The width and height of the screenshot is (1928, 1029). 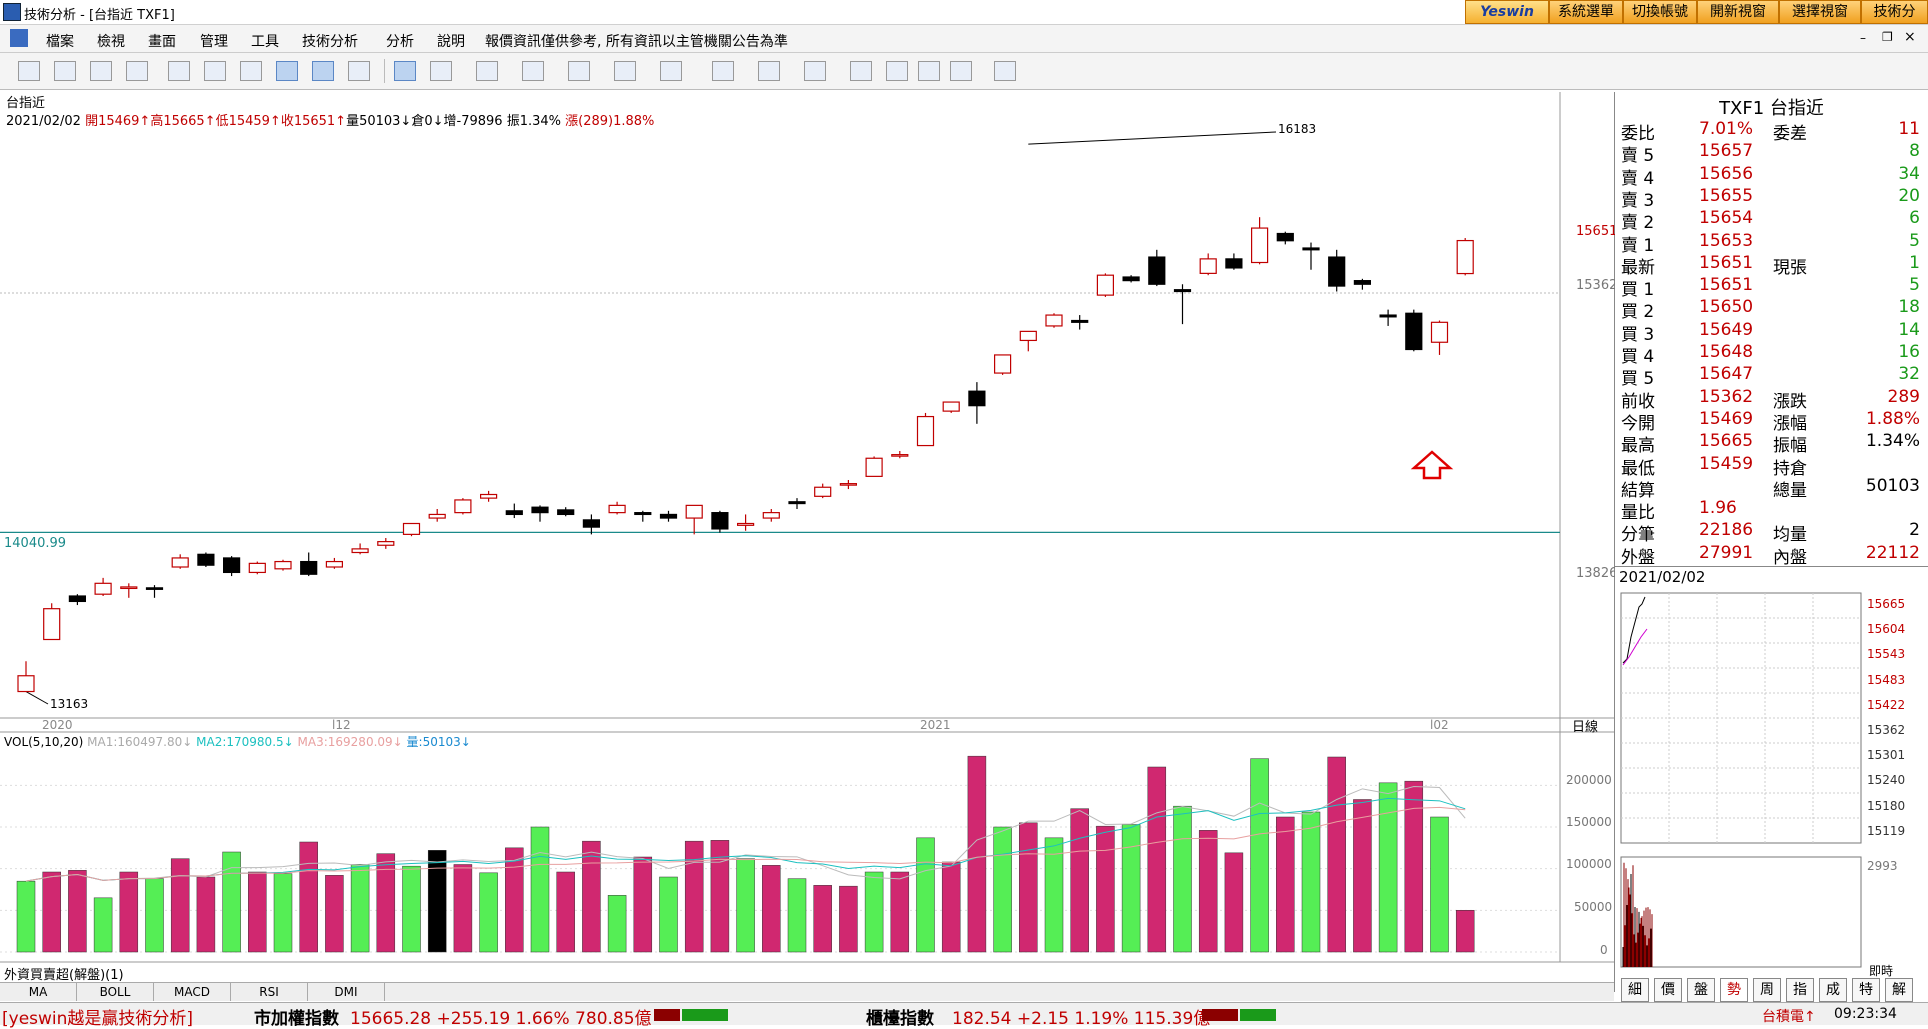 I want to click on paste-icon, so click(x=929, y=71).